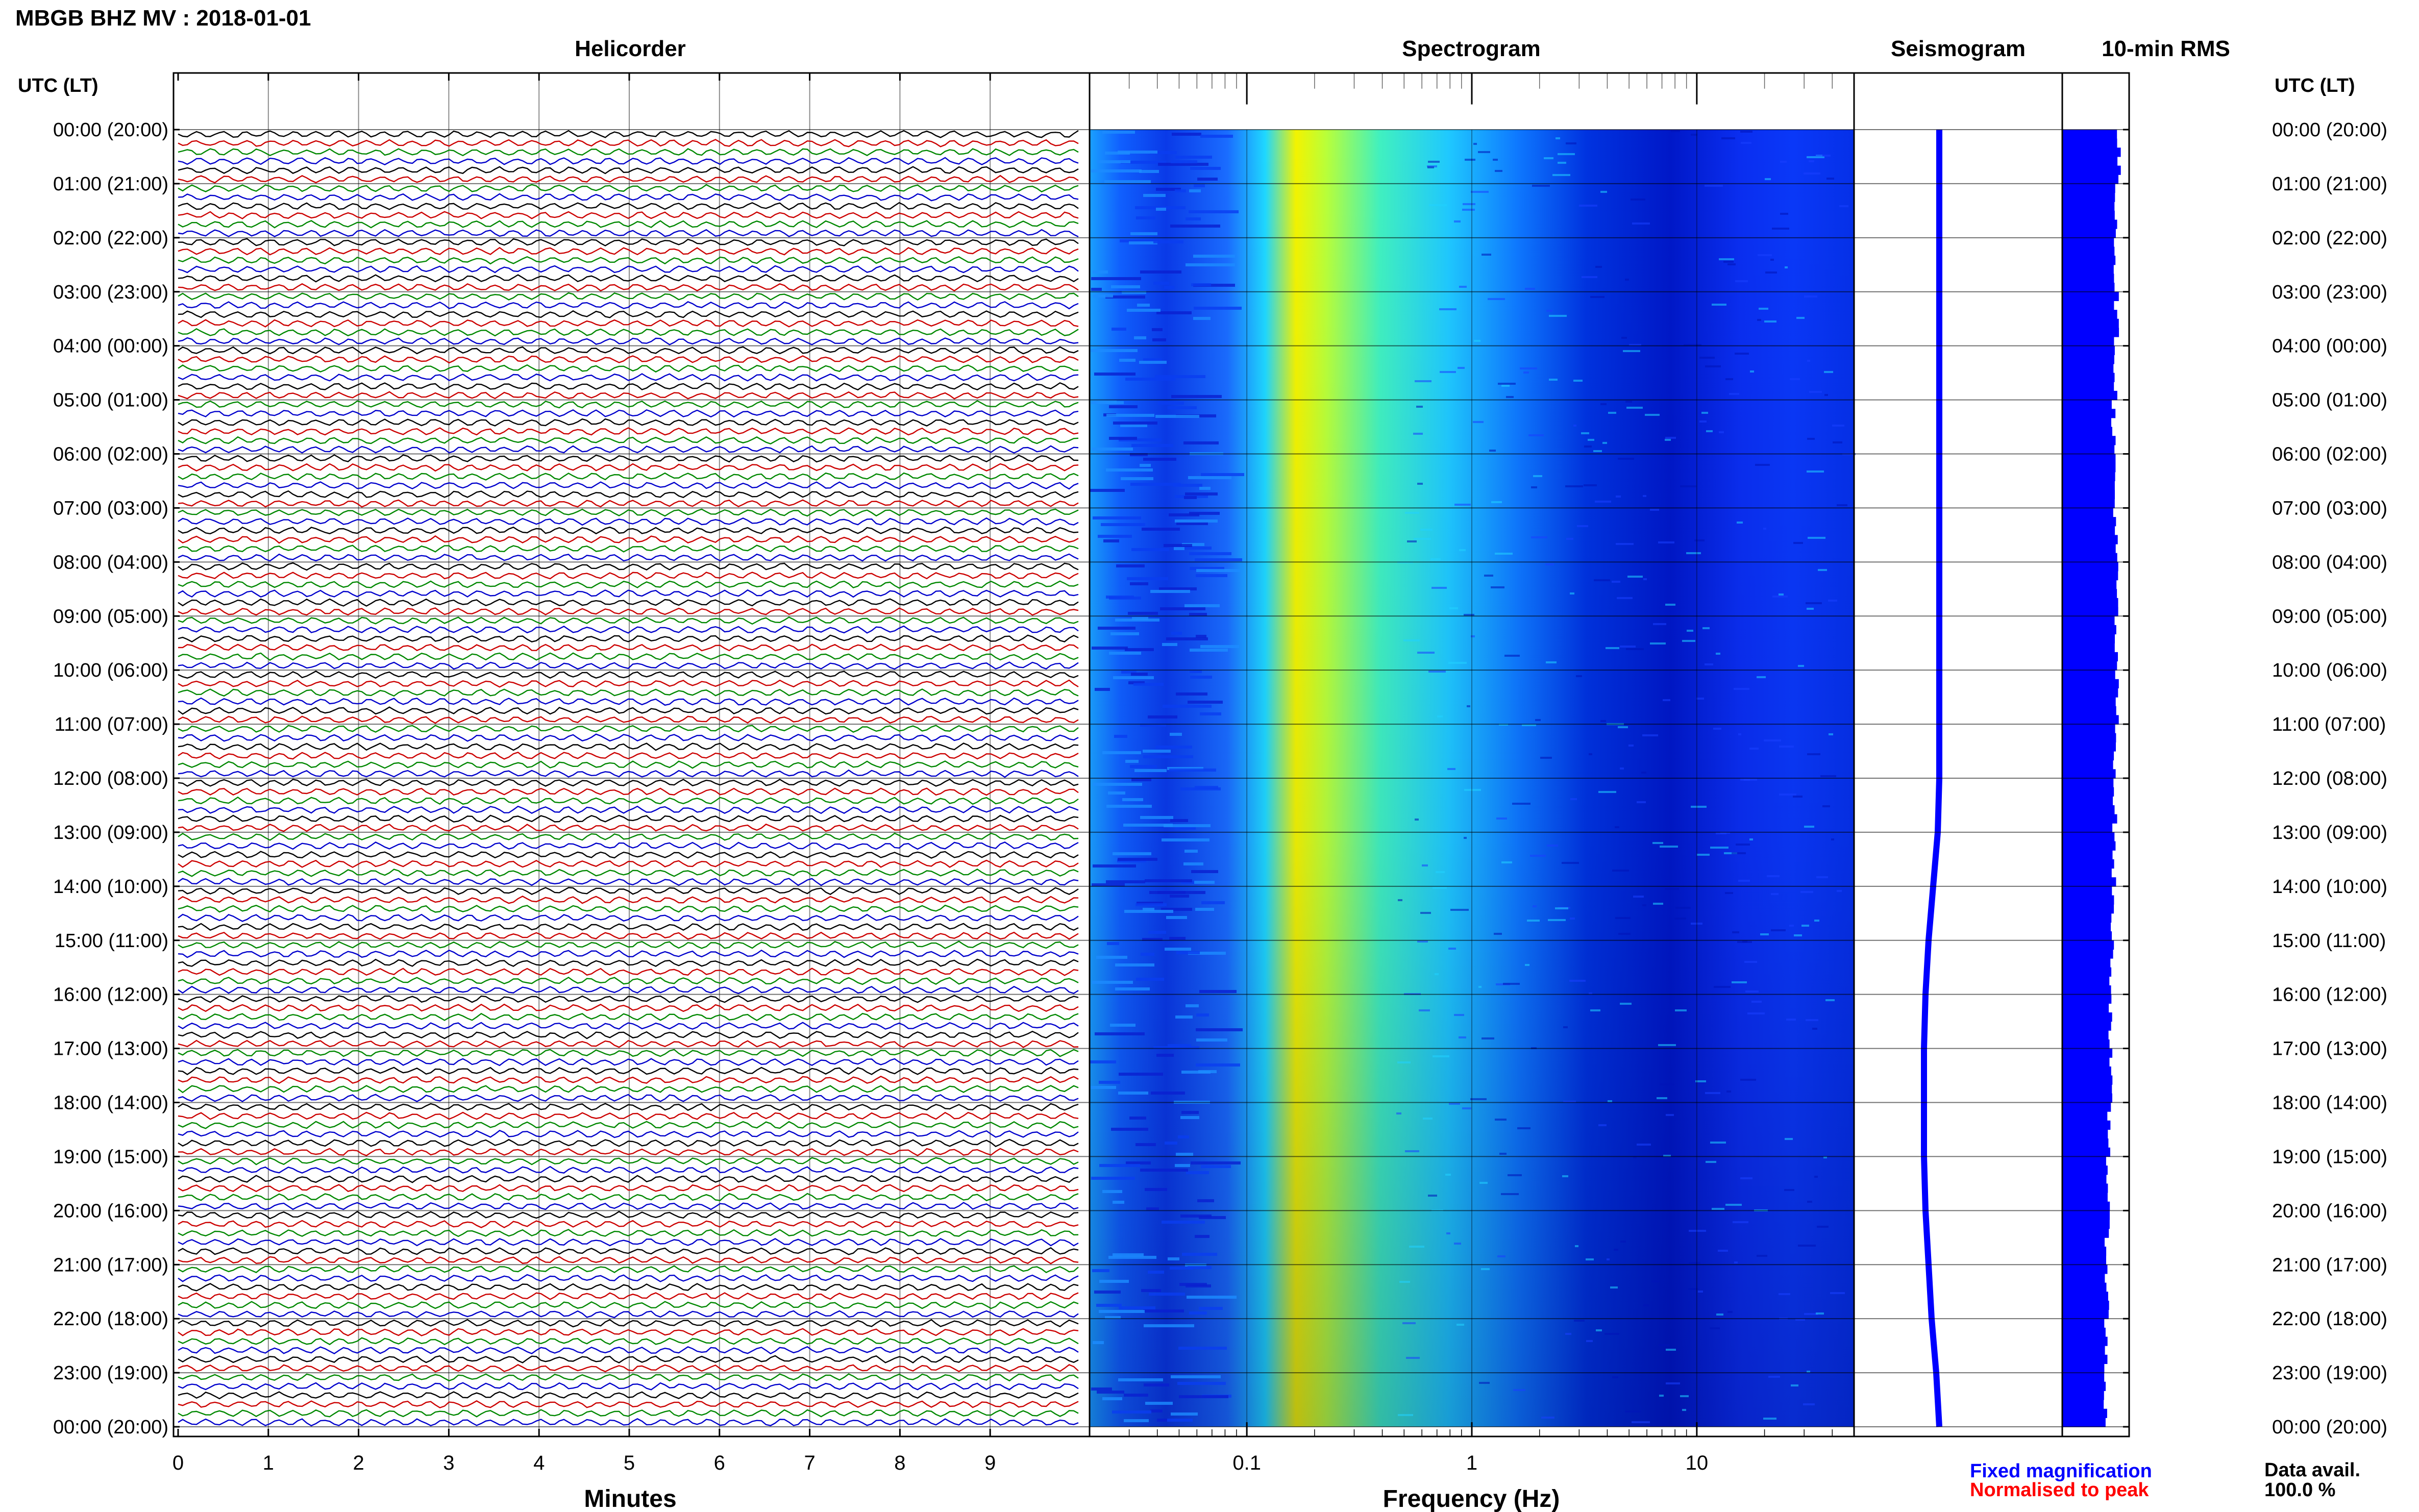  I want to click on hour-label-right: 23:00 (19:00), so click(2329, 1373).